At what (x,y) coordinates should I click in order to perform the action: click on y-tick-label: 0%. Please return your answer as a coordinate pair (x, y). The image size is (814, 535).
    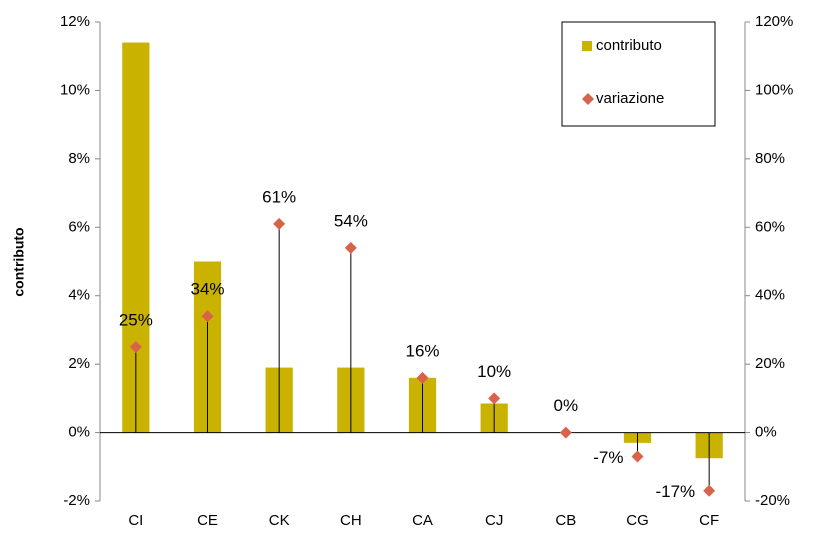
    Looking at the image, I should click on (79, 432).